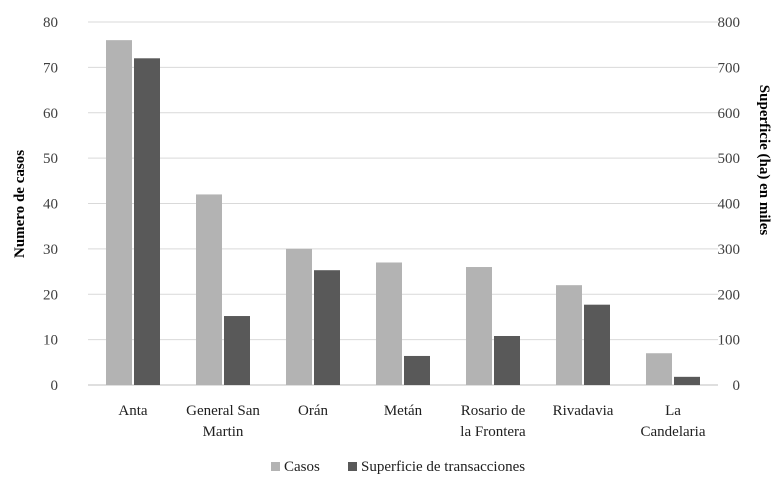  I want to click on left-axis-ticks: 0 10 20 30 40 50 60 70 80, so click(50, 204).